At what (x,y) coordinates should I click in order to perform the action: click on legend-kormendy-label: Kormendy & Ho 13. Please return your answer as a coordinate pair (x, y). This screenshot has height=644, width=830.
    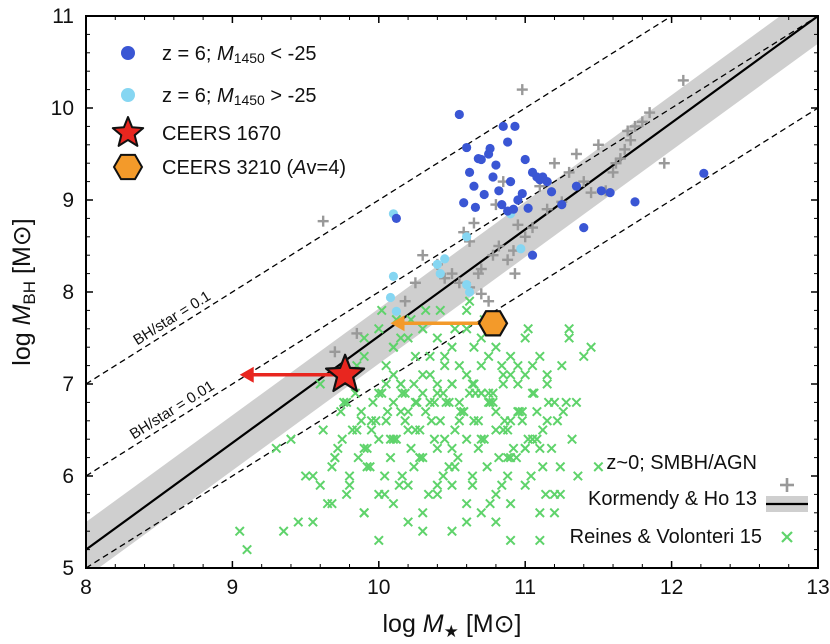
    Looking at the image, I should click on (672, 499).